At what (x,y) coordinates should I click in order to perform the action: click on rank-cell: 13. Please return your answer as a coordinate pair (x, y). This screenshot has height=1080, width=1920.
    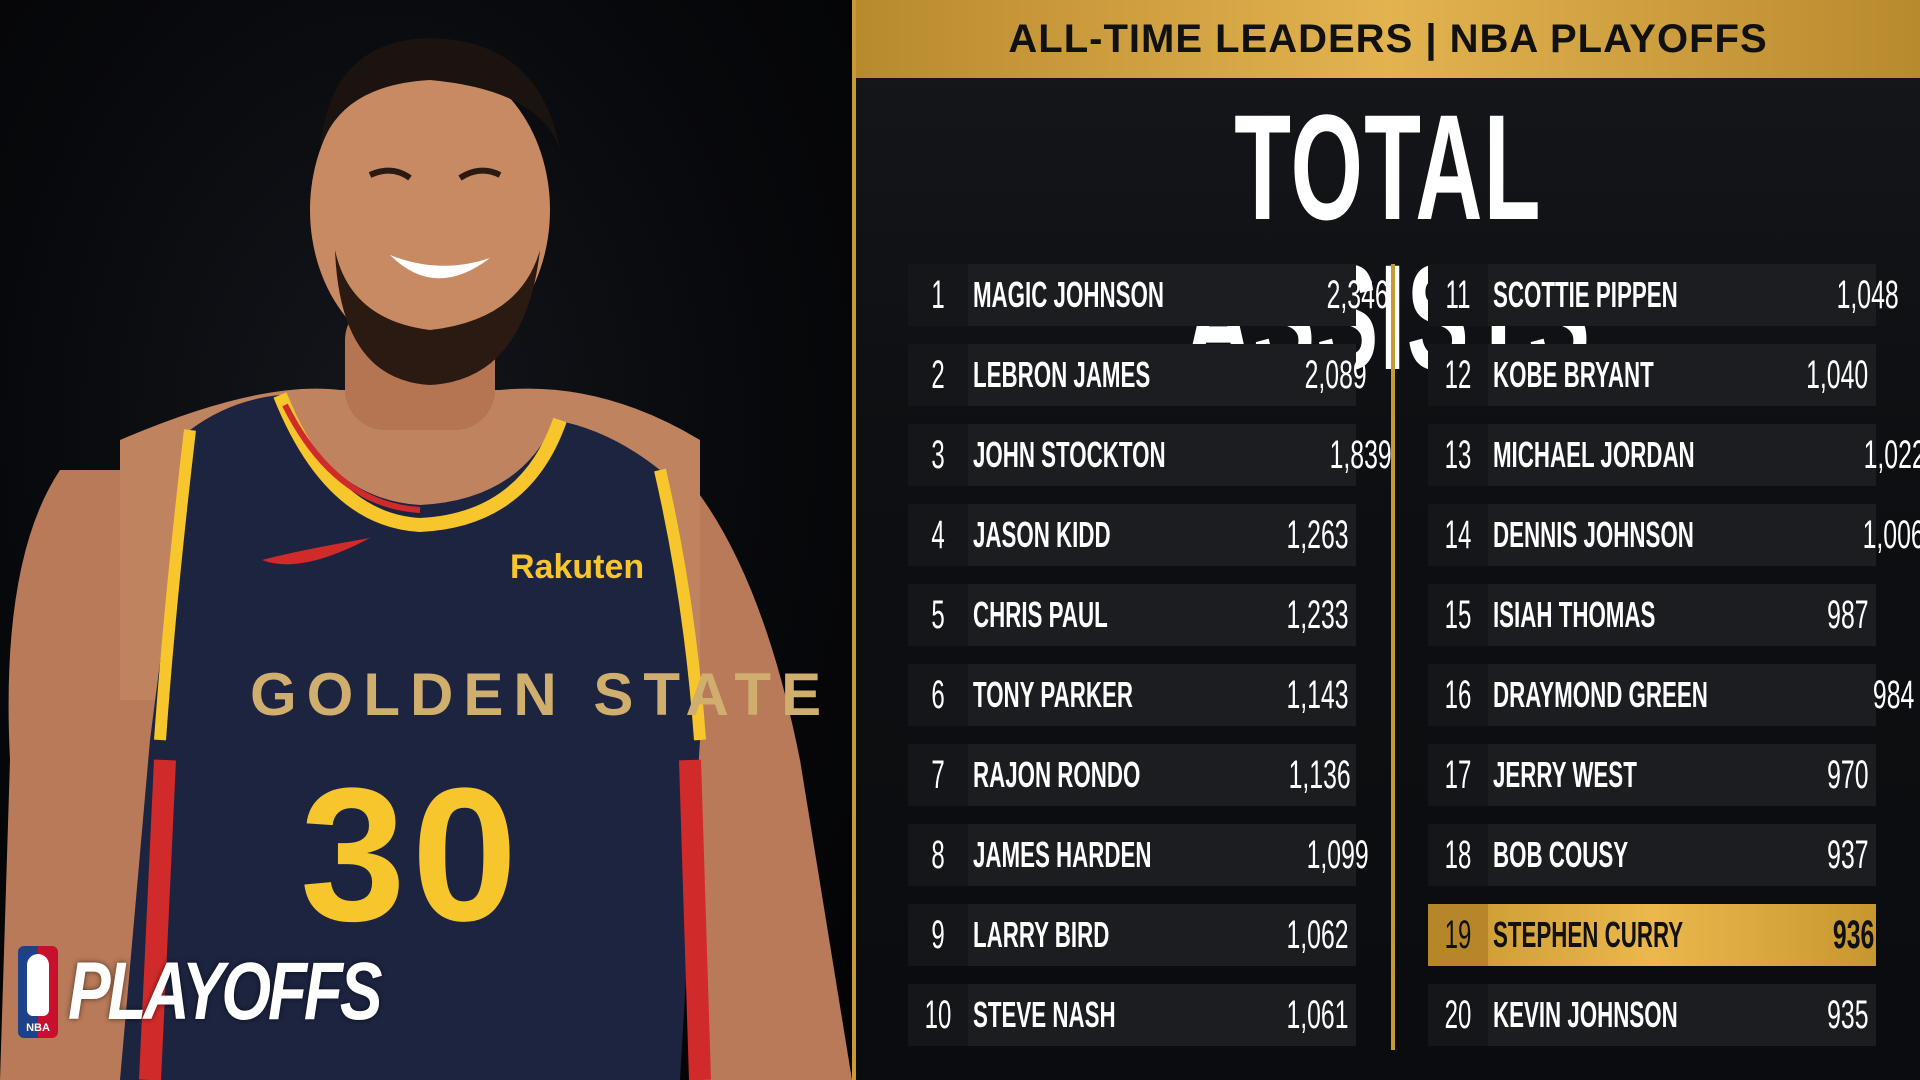
    Looking at the image, I should click on (1458, 455).